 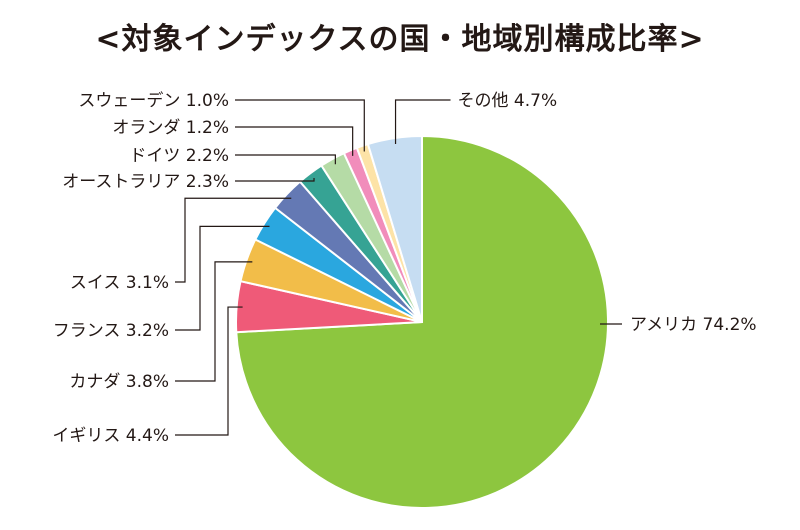 I want to click on slice-label-0: アメリカ 74.2%, so click(x=693, y=325).